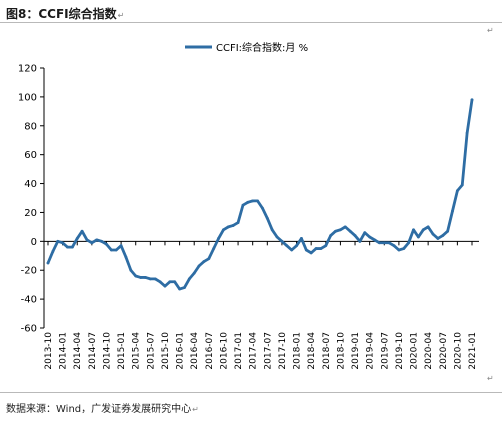  I want to click on x-tick-label: 2014-10, so click(107, 351).